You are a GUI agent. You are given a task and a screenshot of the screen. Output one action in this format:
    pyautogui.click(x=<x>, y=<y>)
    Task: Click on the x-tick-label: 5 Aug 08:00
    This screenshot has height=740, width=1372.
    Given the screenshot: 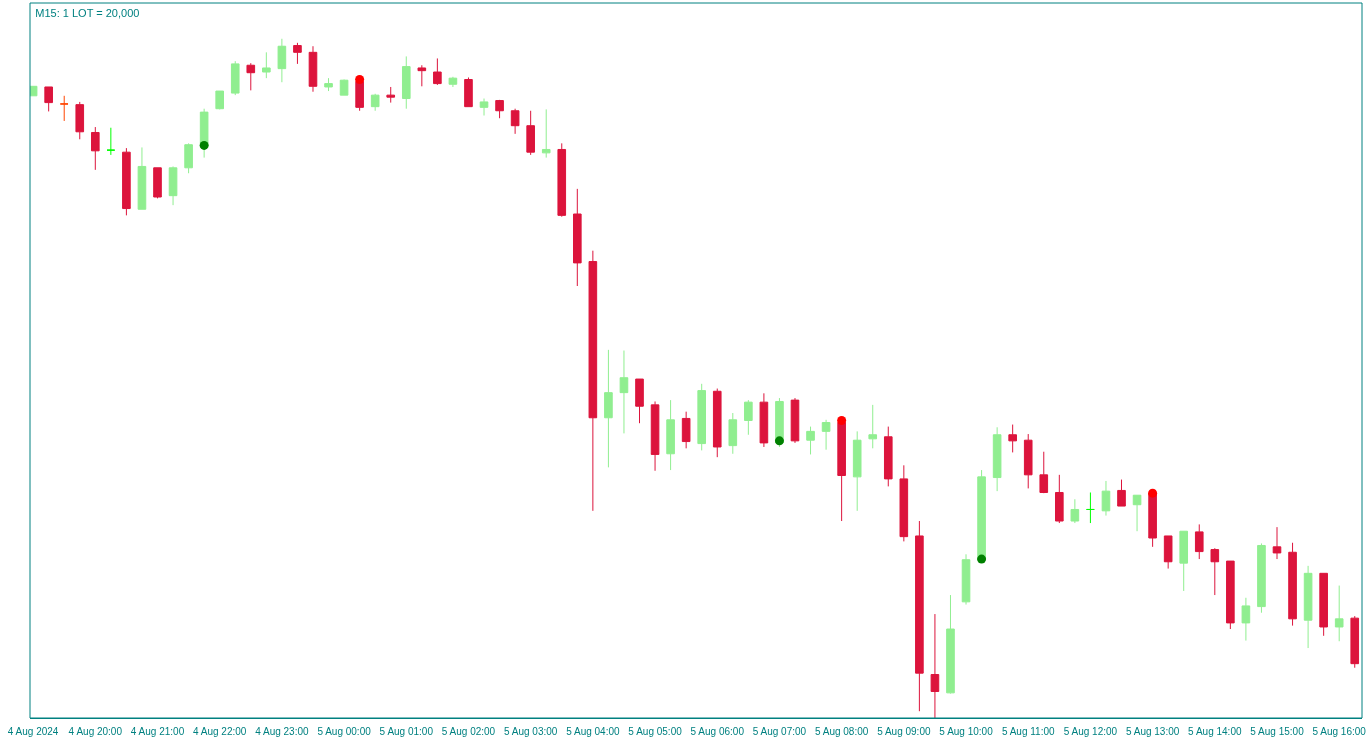 What is the action you would take?
    pyautogui.click(x=841, y=731)
    